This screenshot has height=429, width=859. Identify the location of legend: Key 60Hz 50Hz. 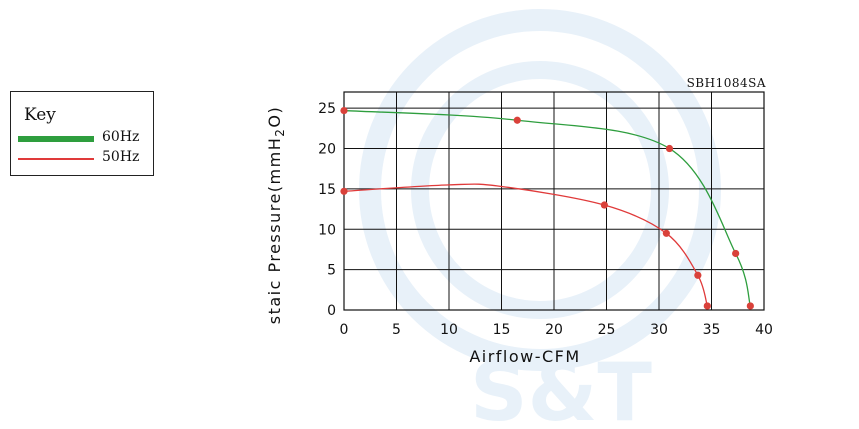
(82, 133).